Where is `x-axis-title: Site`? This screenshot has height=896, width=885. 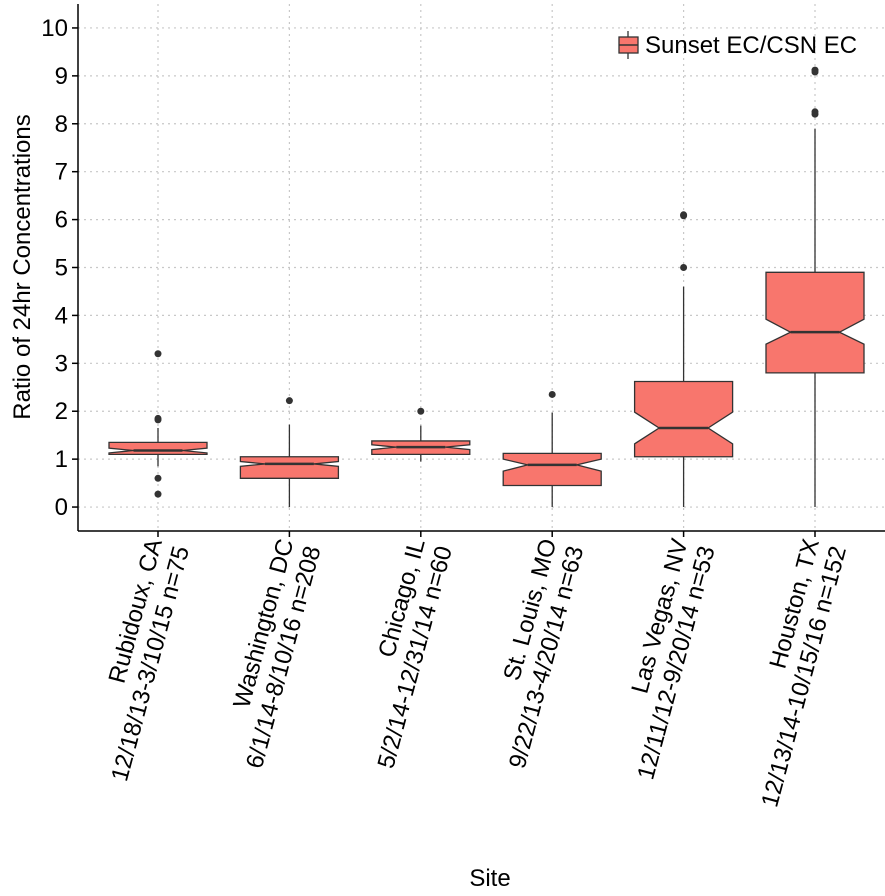 x-axis-title: Site is located at coordinates (489, 878).